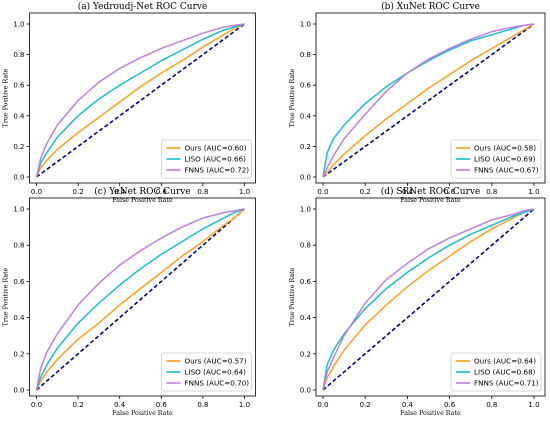 The image size is (550, 423). I want to click on legend-entry: FNNS (AUC=0.70), so click(217, 383).